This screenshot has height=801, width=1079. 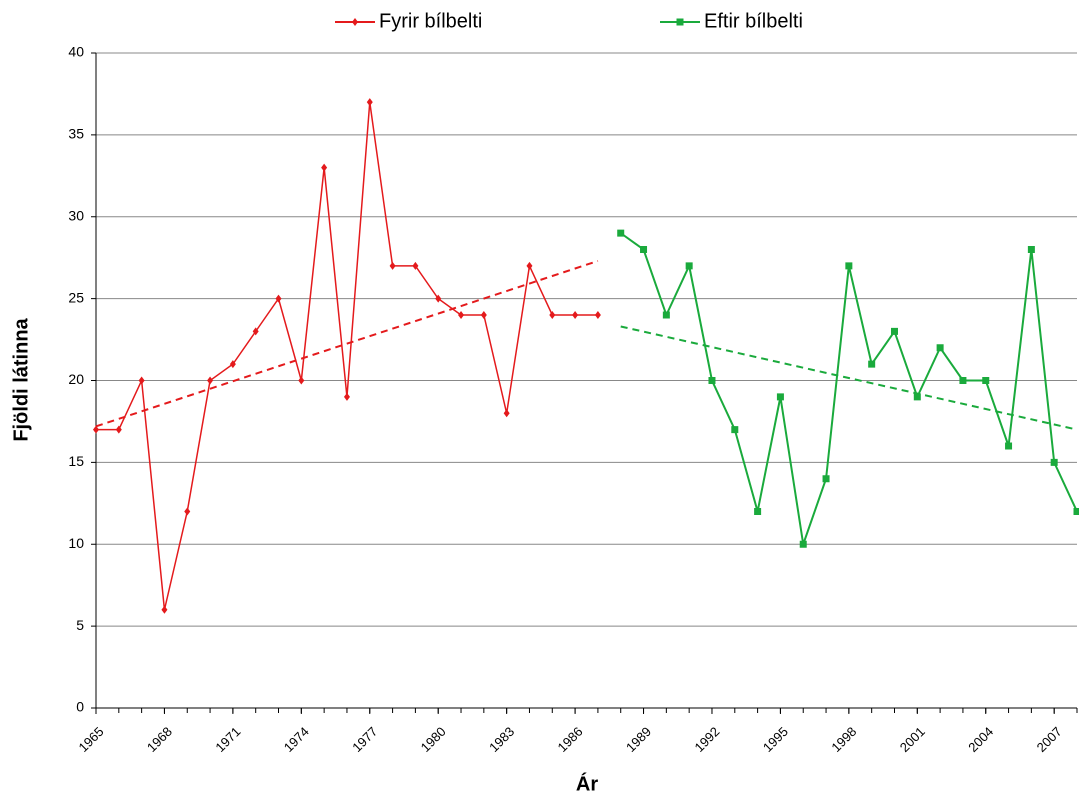 What do you see at coordinates (430, 21) in the screenshot?
I see `legend-label: Fyrir bílbelti` at bounding box center [430, 21].